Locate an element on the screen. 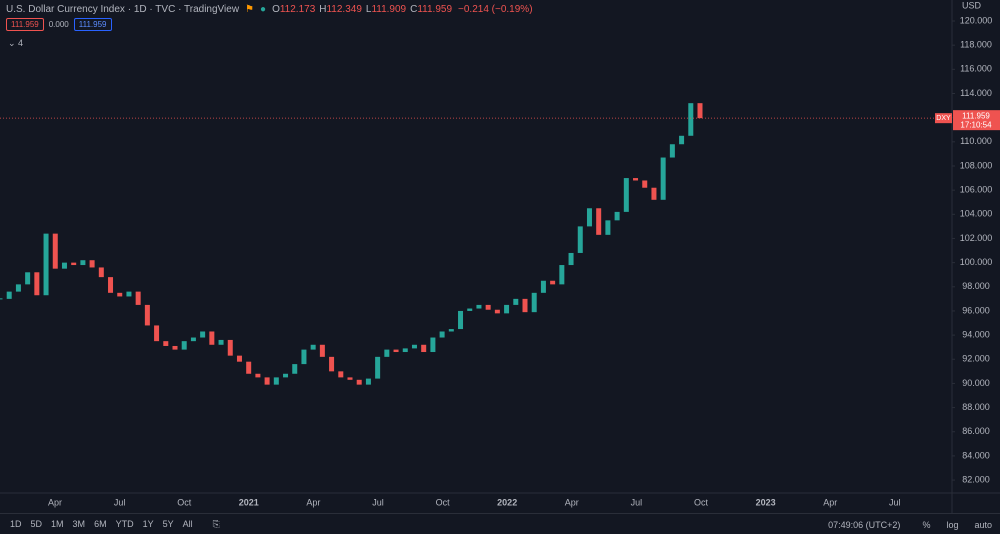 This screenshot has width=1000, height=534. symbol-label: DXY is located at coordinates (943, 118).